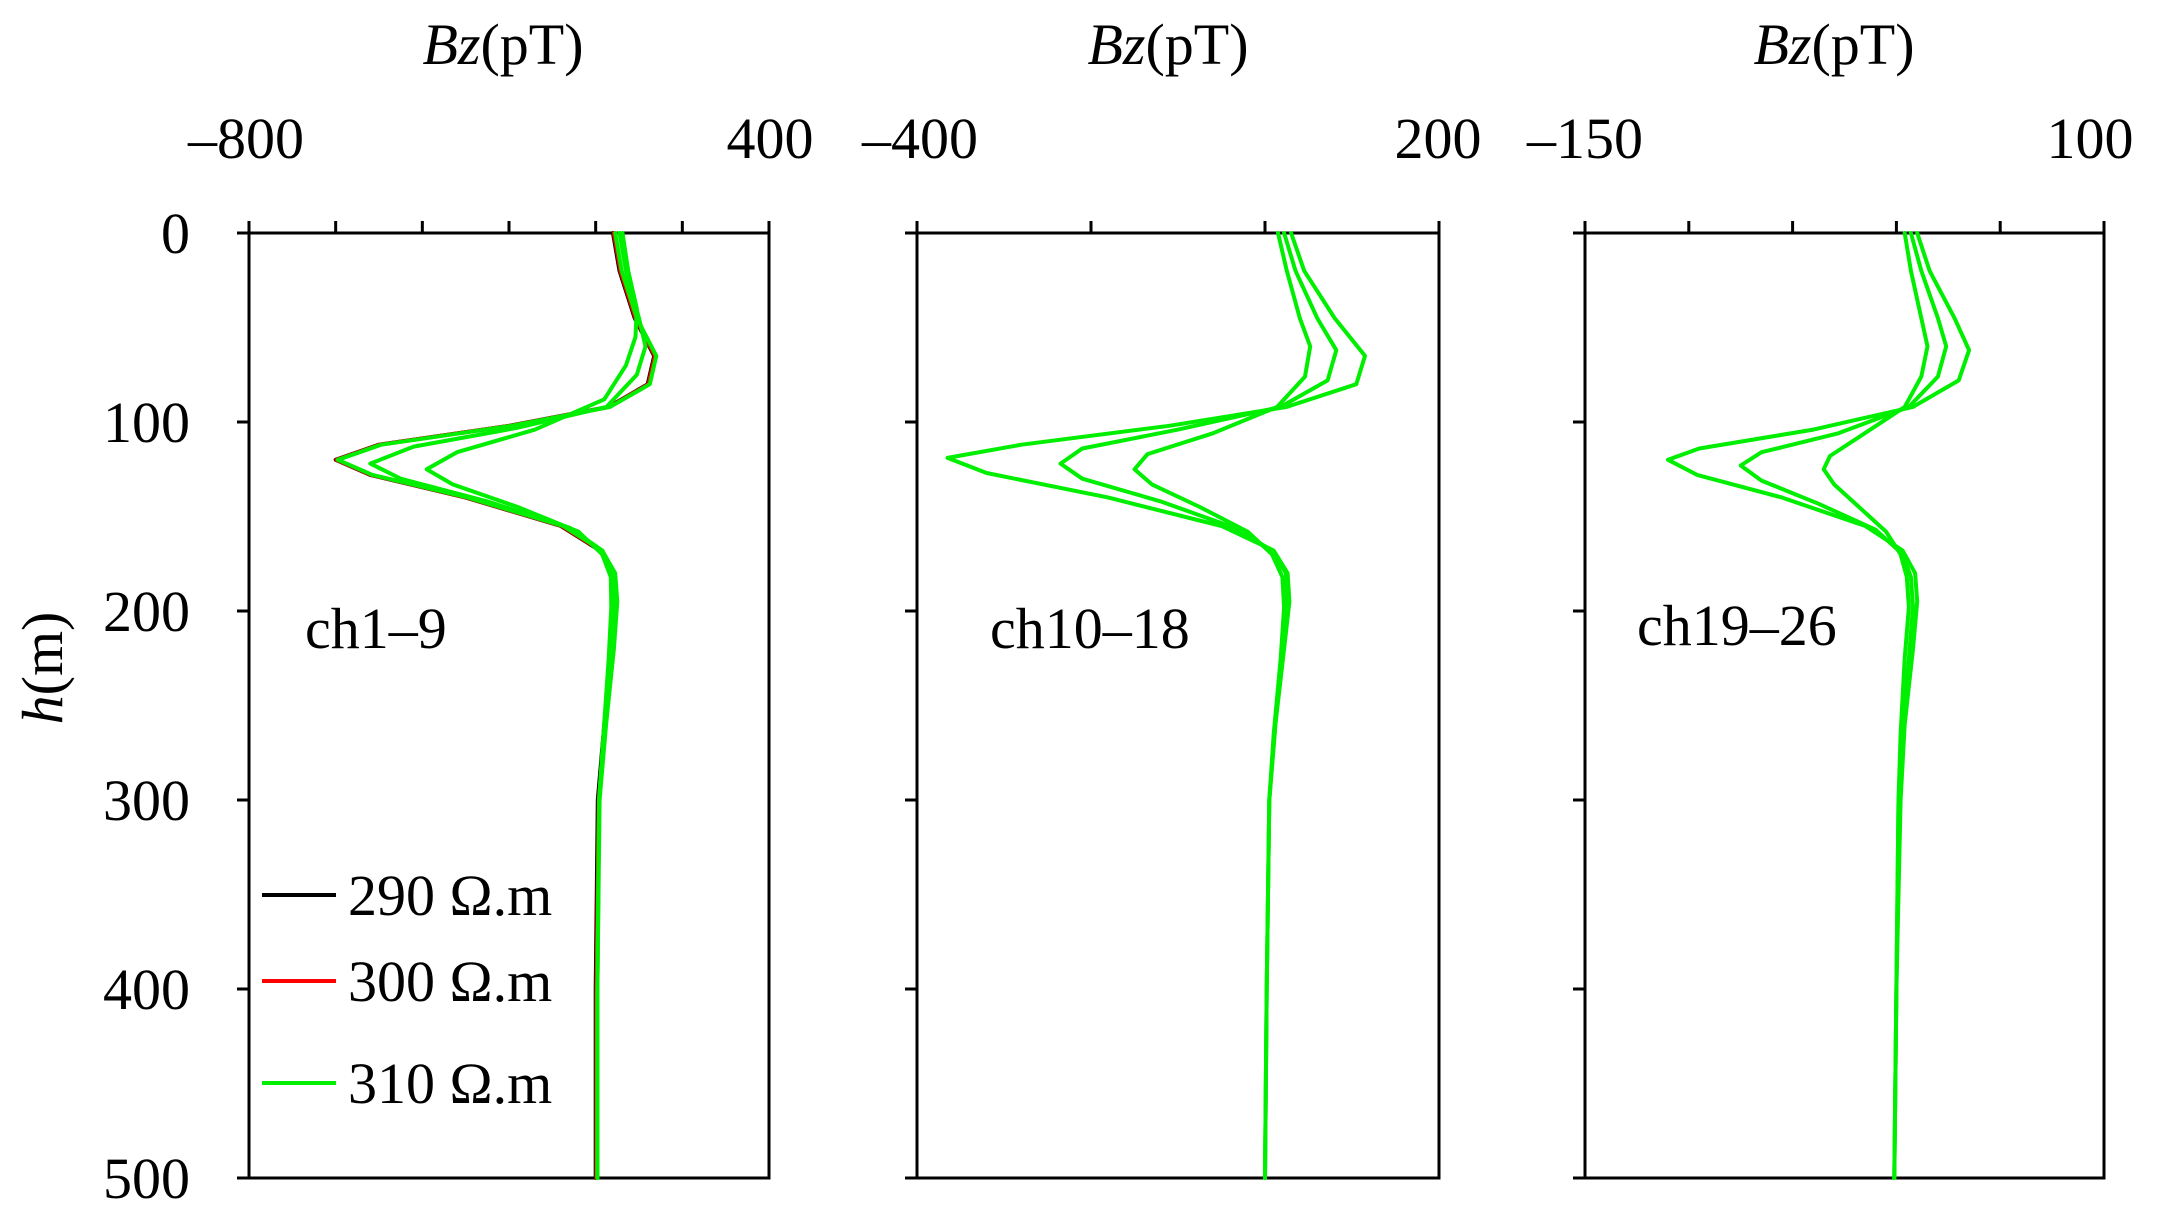 The height and width of the screenshot is (1217, 2159). What do you see at coordinates (146, 706) in the screenshot?
I see `y-axis-ticks: 0 100 200 300 400 500` at bounding box center [146, 706].